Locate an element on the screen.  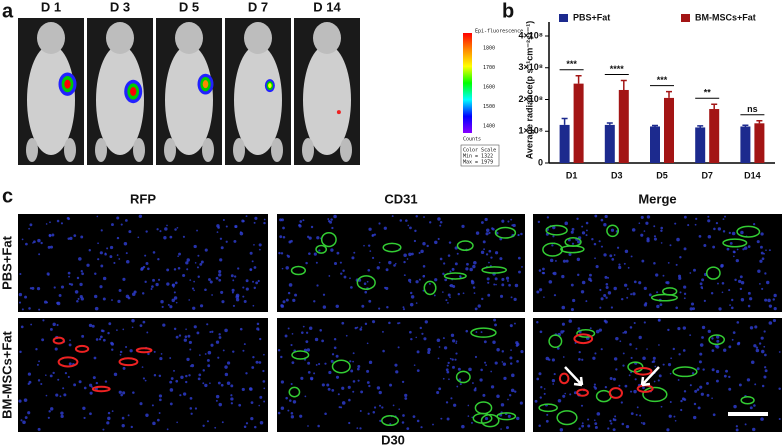
rfp-signal is located at coordinates (101, 389).